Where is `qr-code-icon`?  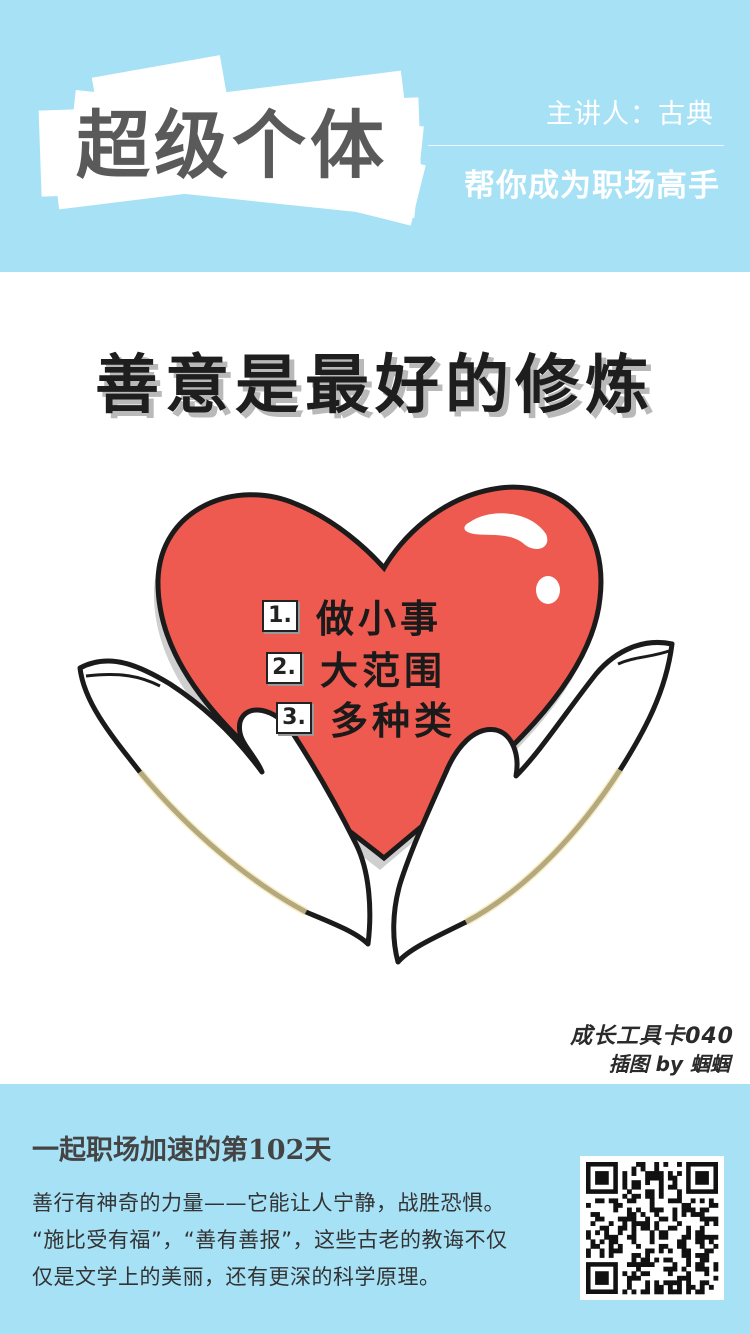 qr-code-icon is located at coordinates (652, 1228).